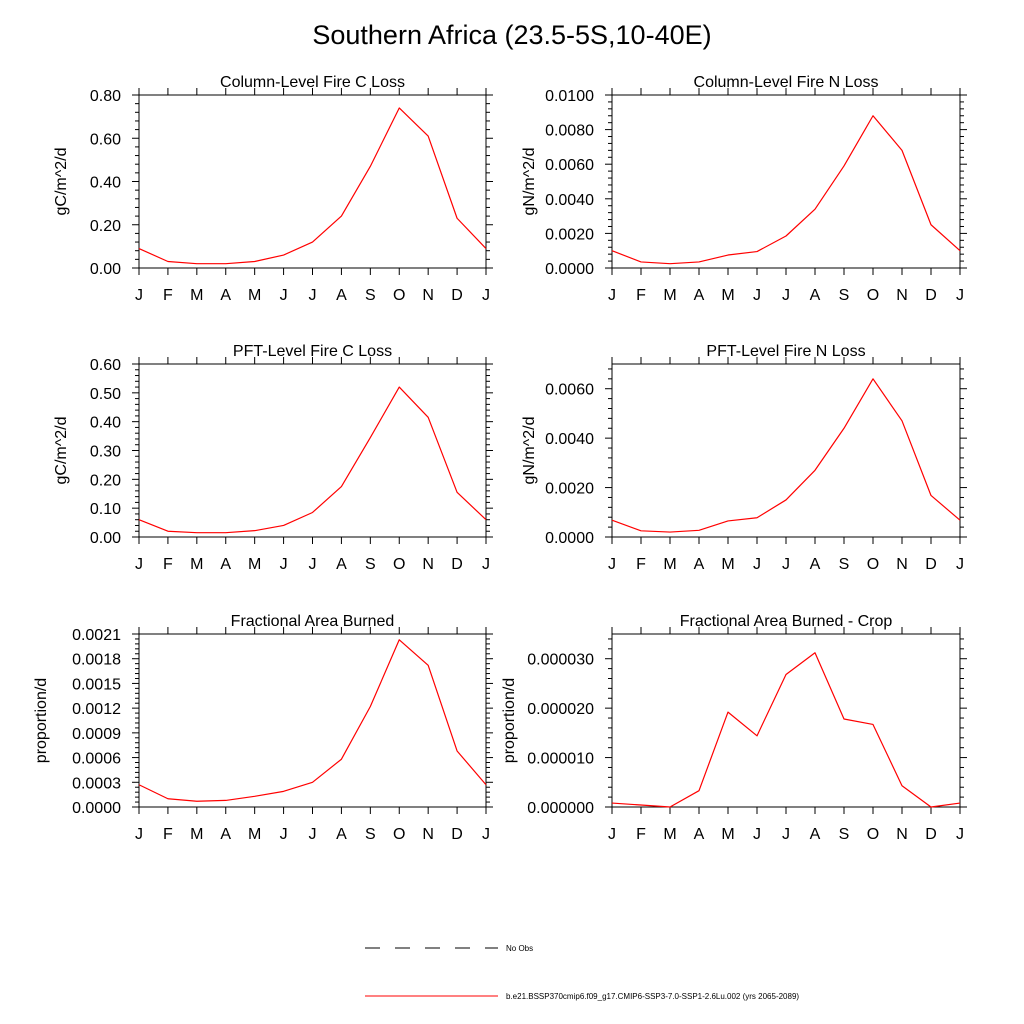 The image size is (1024, 1024). Describe the element at coordinates (569, 269) in the screenshot. I see `y-tick-label: 0.0000` at that location.